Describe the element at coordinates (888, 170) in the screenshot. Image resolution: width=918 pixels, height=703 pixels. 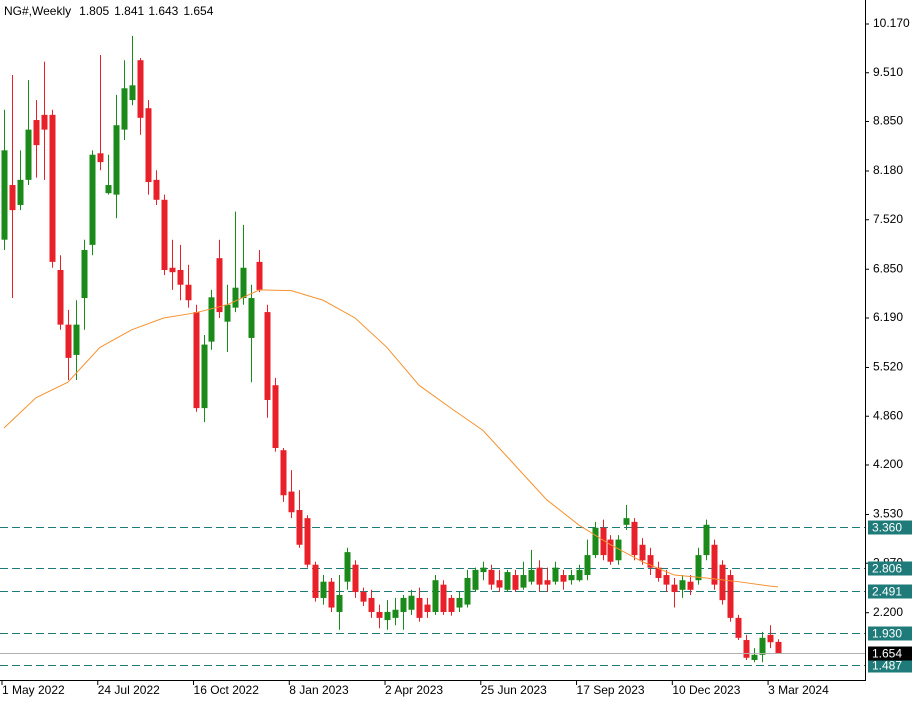
I see `y-tick-label: 8.180` at that location.